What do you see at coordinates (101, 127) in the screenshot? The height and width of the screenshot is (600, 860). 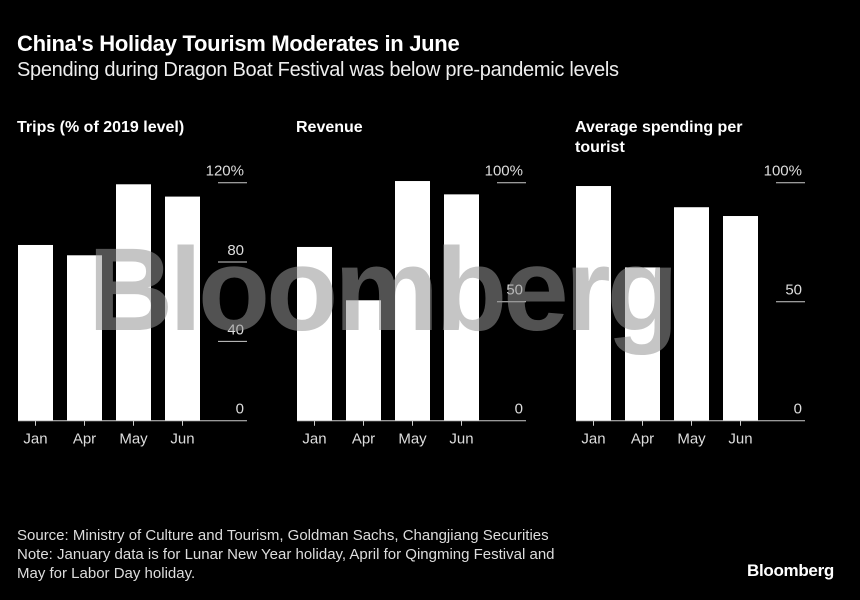 I see `panel-title-trips: Trips (% of 2019 level)` at bounding box center [101, 127].